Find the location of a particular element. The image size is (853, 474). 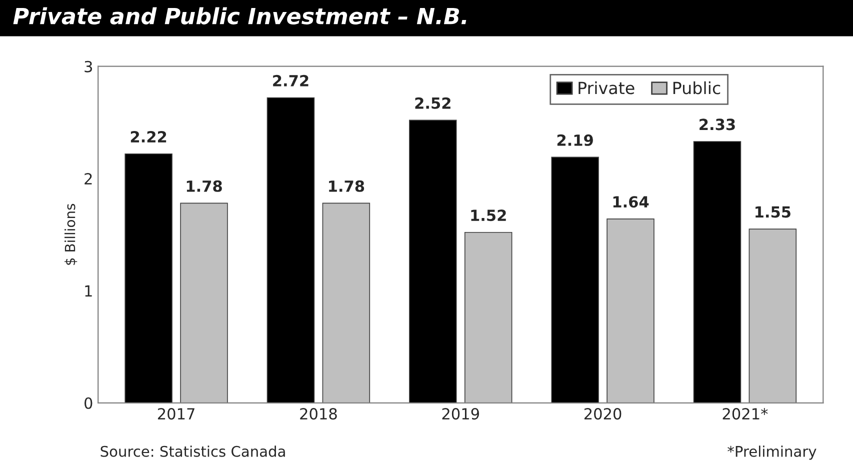

chart-title: Private and Public Investment – N.B. is located at coordinates (239, 15).